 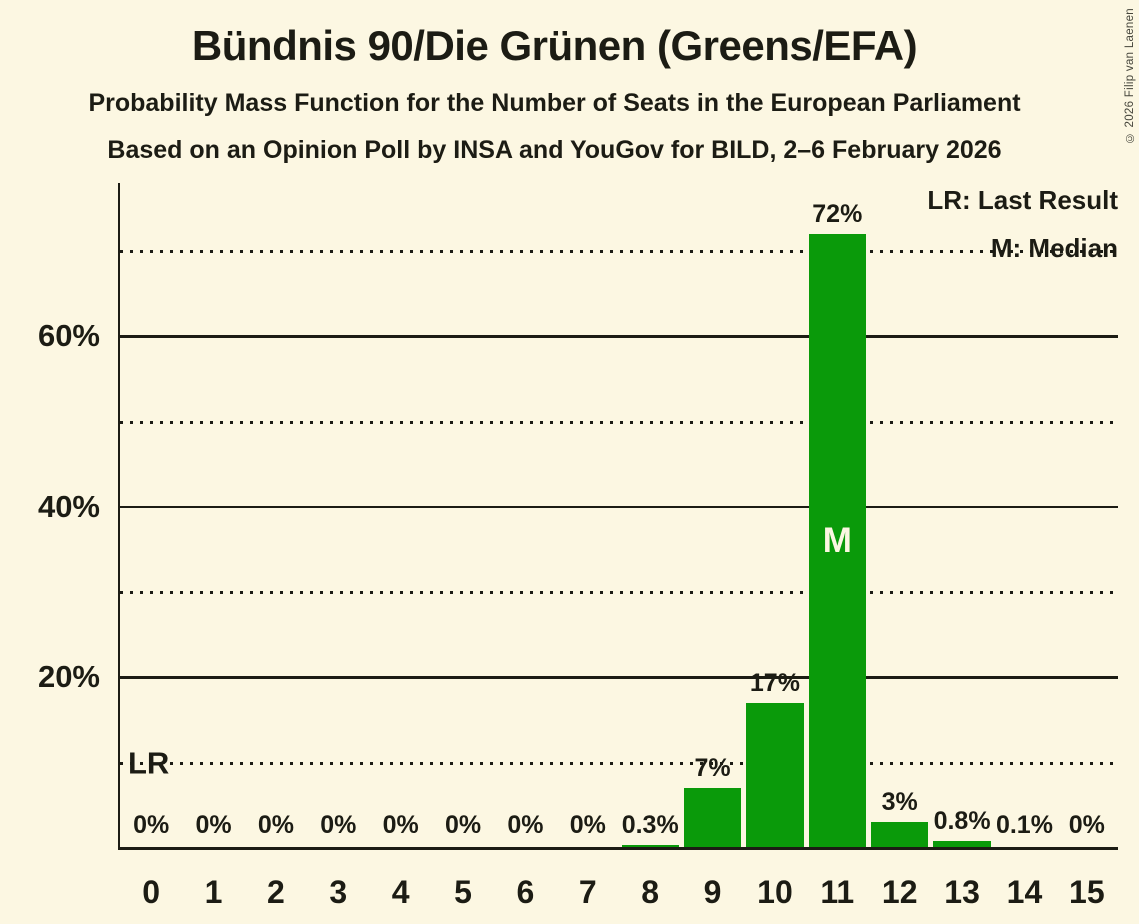 I want to click on bar-value-label-11: 72%, so click(x=837, y=214).